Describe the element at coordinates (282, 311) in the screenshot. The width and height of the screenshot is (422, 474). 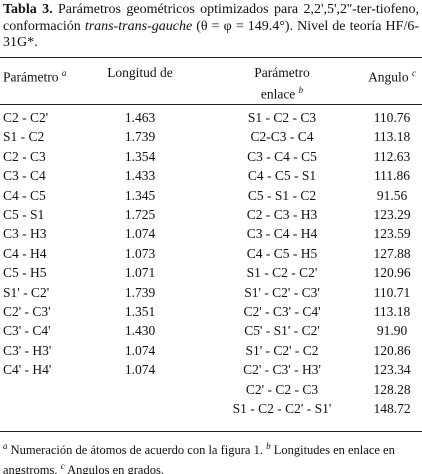
I see `table-cell: C2' - C3' - C4'` at that location.